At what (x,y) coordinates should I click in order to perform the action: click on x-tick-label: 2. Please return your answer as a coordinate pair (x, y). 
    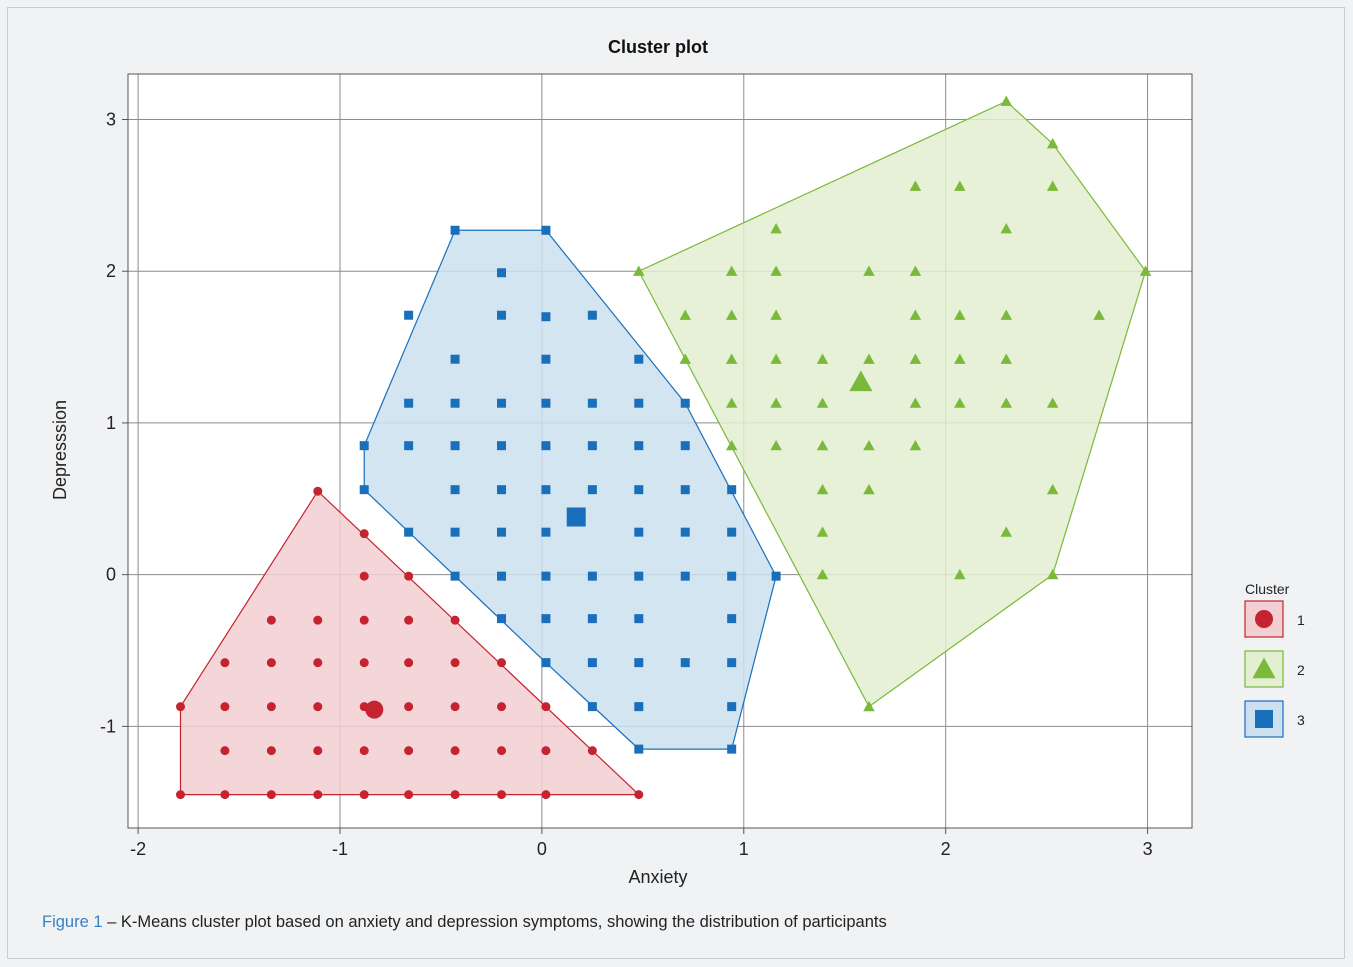
    Looking at the image, I should click on (946, 849).